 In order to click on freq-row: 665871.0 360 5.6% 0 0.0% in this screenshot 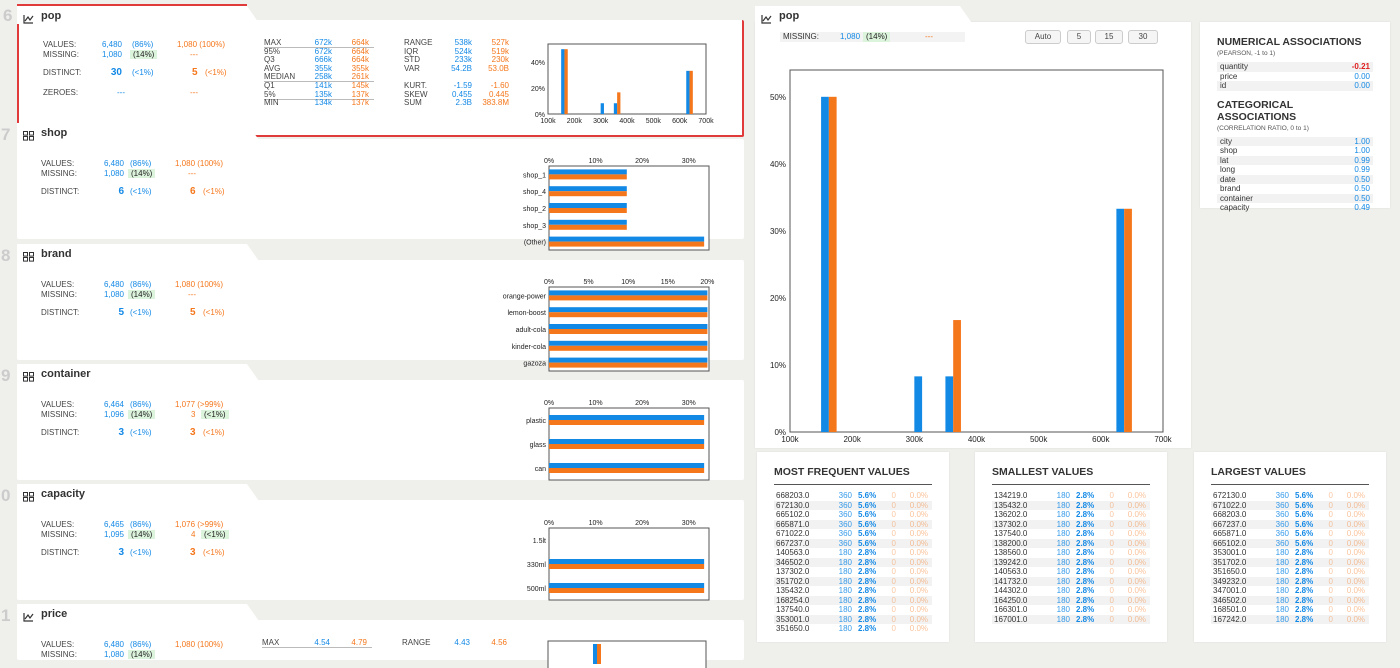, I will do `click(853, 524)`.